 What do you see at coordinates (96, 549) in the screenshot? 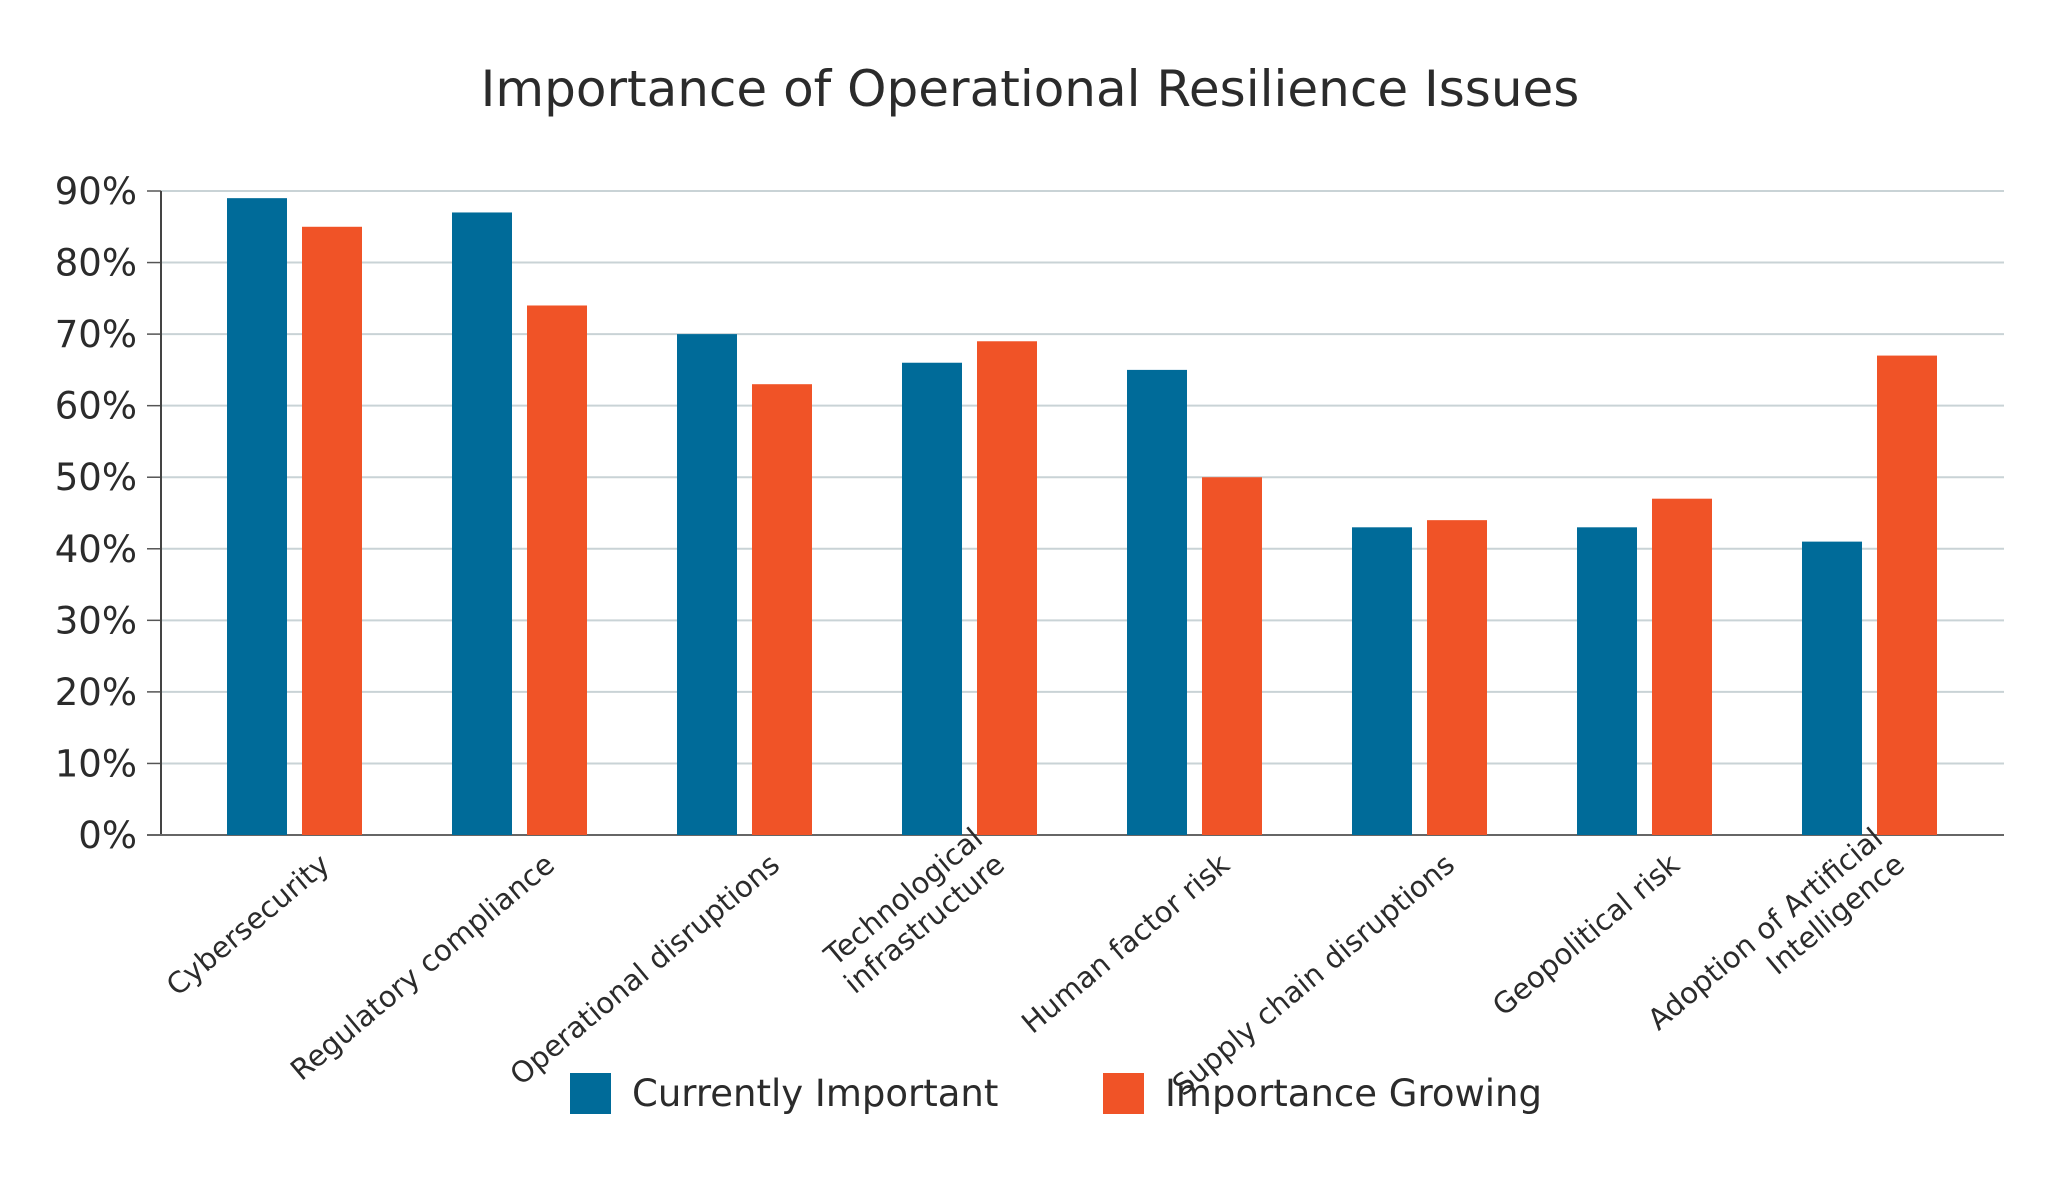
I see `y-tick-label: 40%` at bounding box center [96, 549].